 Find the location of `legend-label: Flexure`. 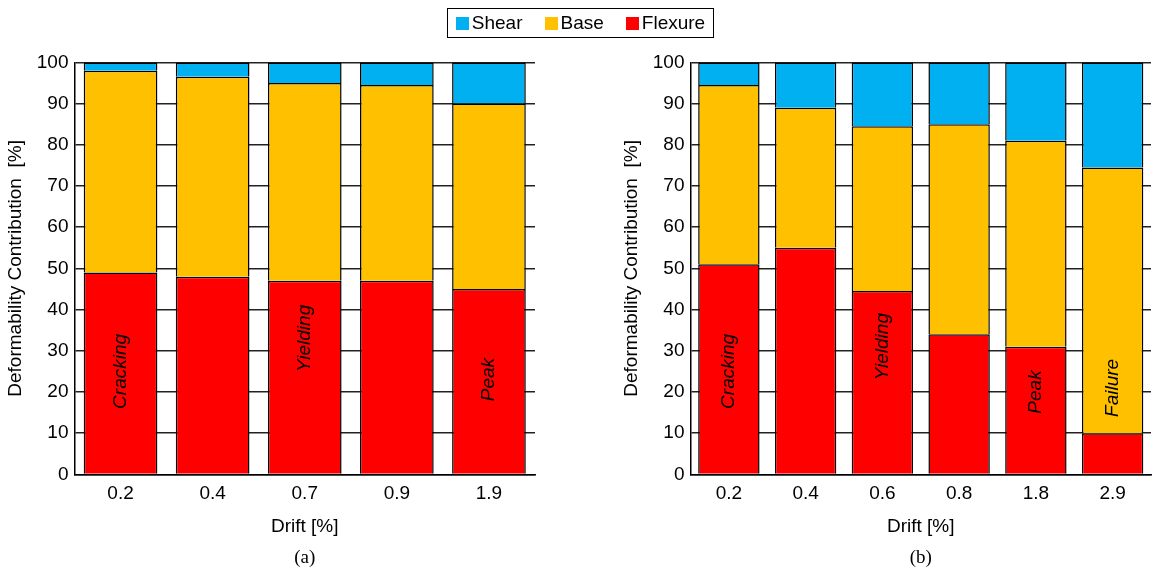

legend-label: Flexure is located at coordinates (673, 23).